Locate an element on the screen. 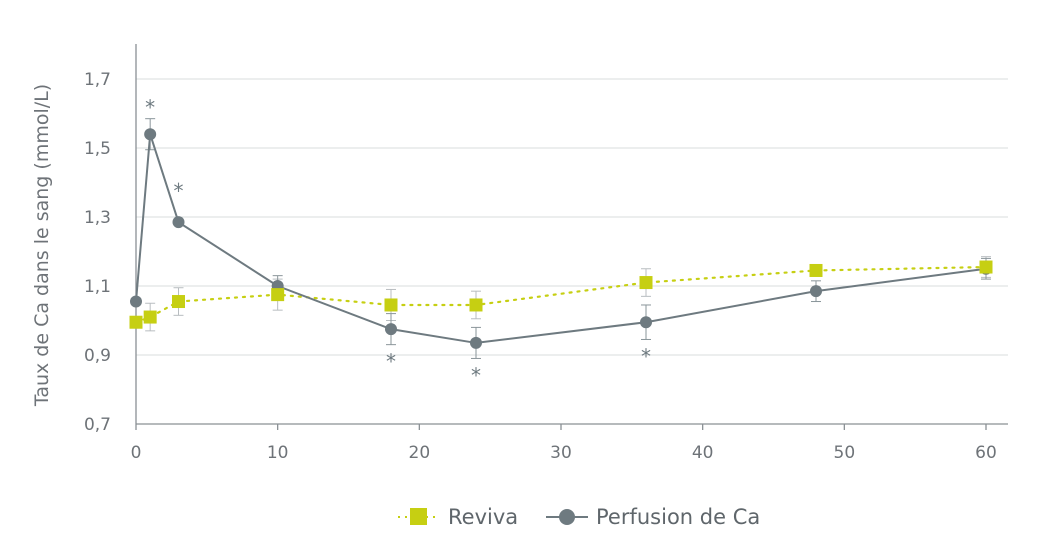 This screenshot has height=560, width=1055. x-tick-label: 0 is located at coordinates (136, 453).